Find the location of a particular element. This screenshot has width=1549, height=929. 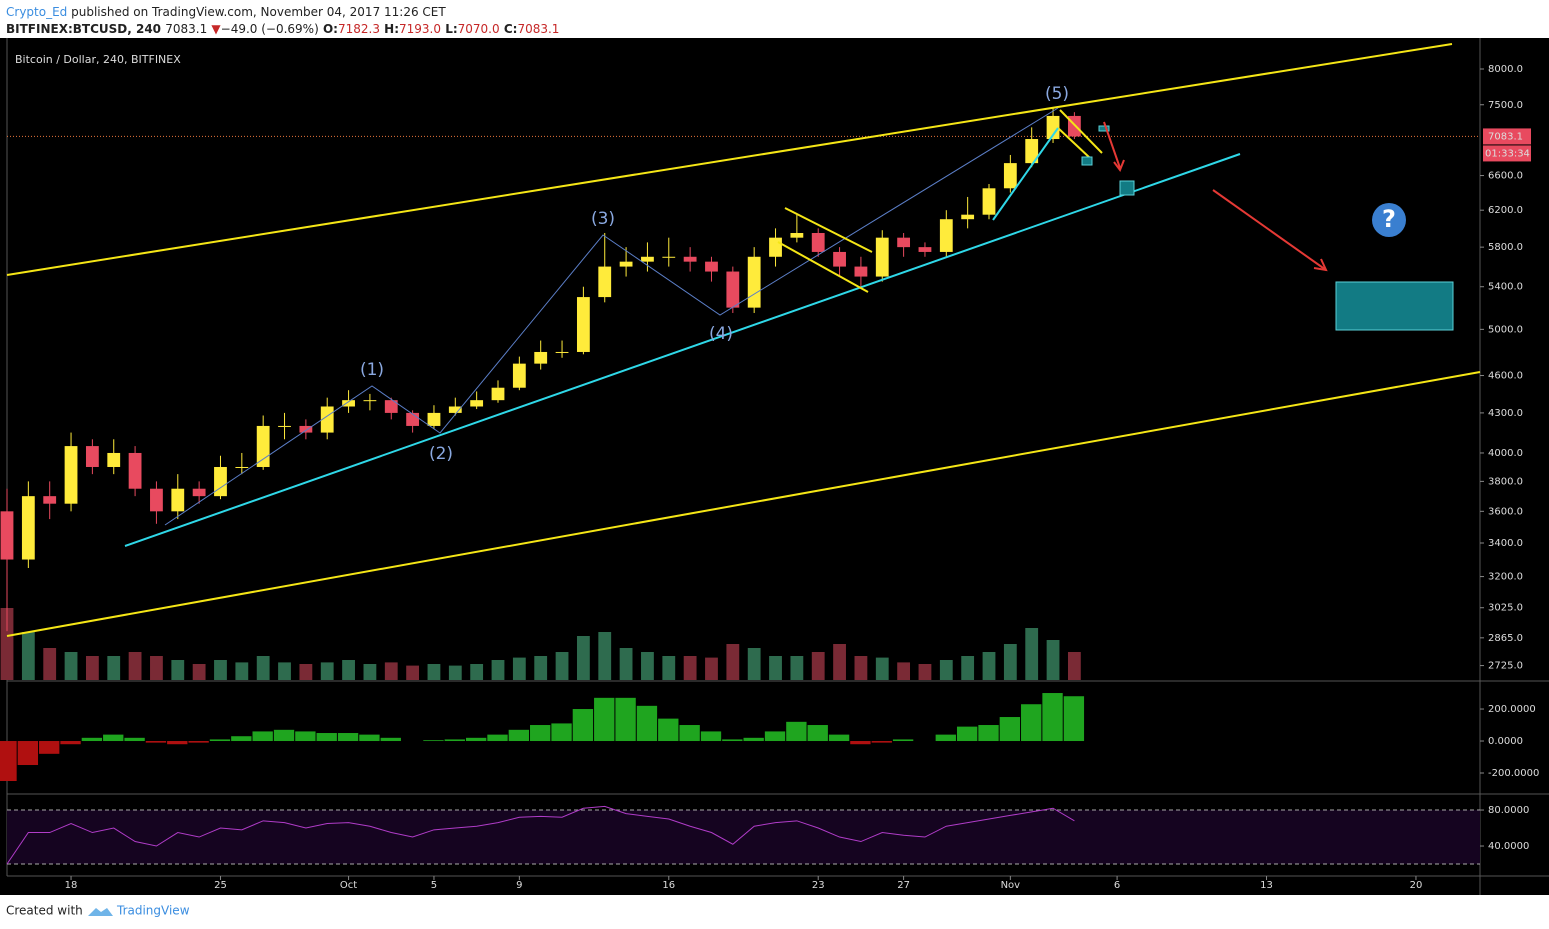

flag-bottom is located at coordinates (823, 267).